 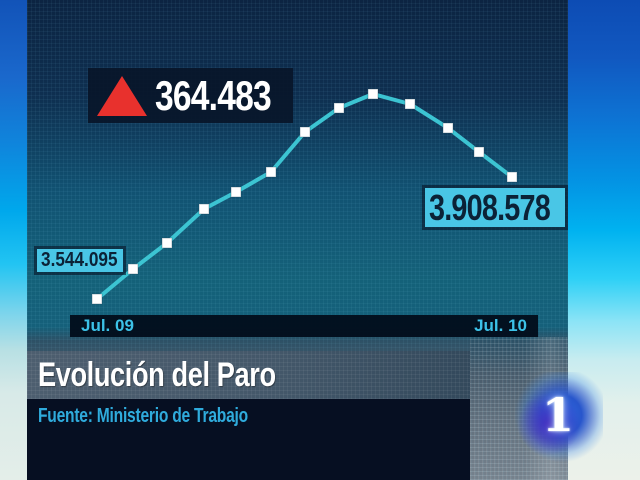 I want to click on start-value-text: 3.544.095, so click(x=79, y=260).